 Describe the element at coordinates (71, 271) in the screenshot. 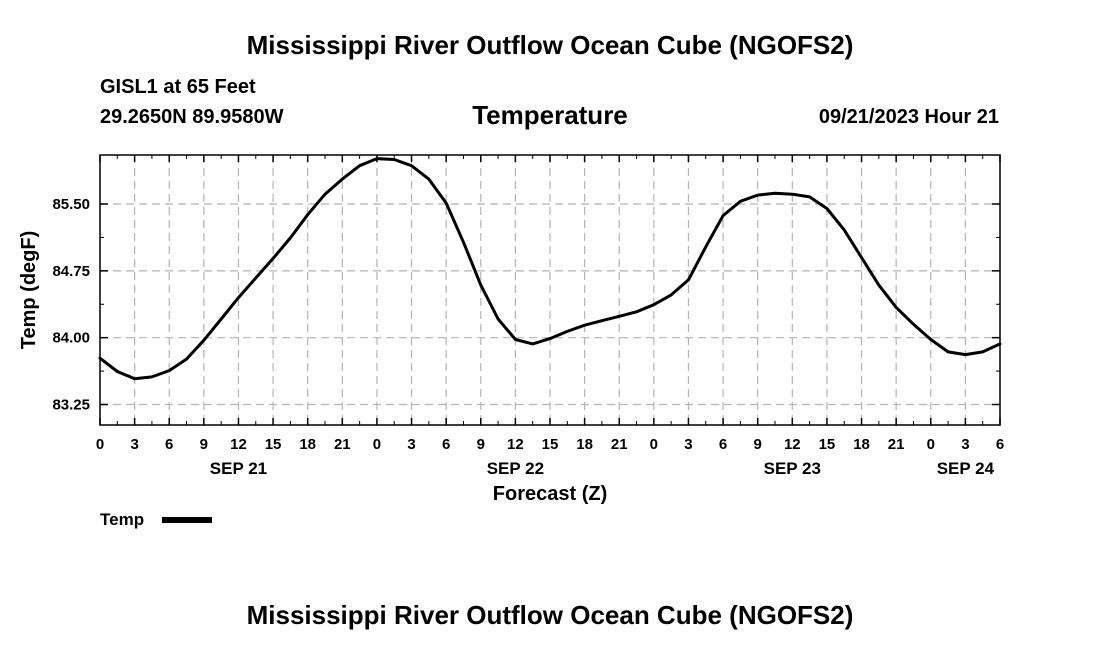

I see `y-tick-label: 84.75` at that location.